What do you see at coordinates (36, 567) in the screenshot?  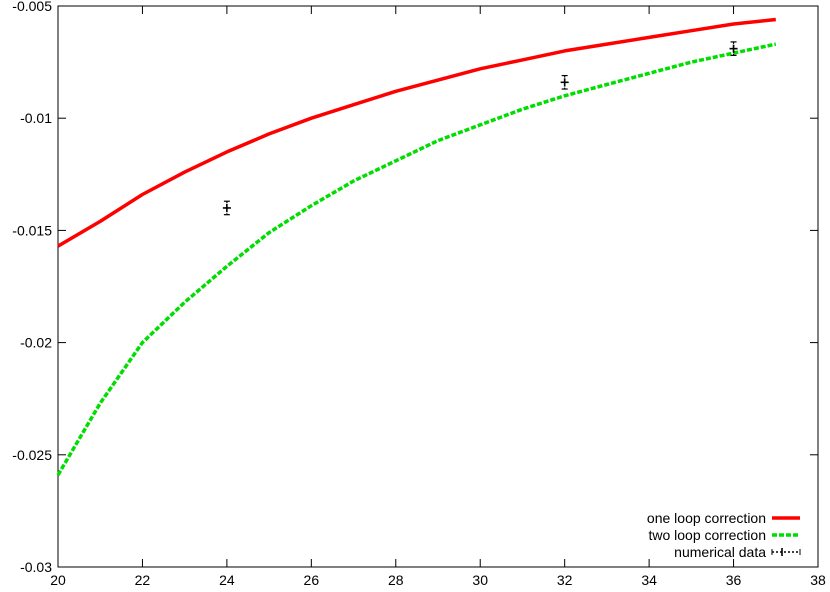 I see `y-tick-label: -0.03` at bounding box center [36, 567].